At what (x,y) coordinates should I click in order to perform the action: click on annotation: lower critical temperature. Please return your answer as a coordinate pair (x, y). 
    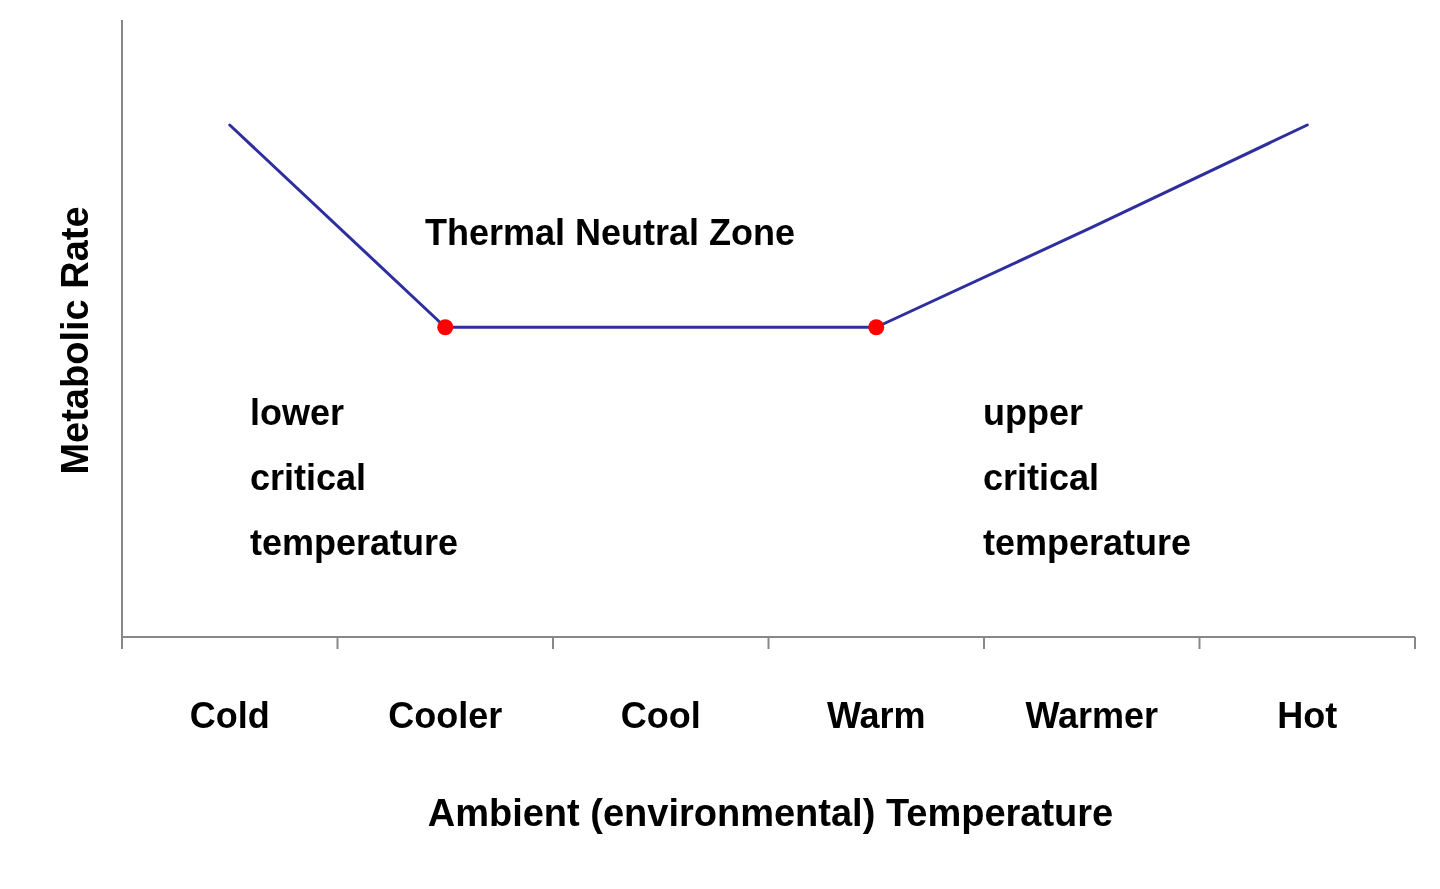
    Looking at the image, I should click on (354, 477).